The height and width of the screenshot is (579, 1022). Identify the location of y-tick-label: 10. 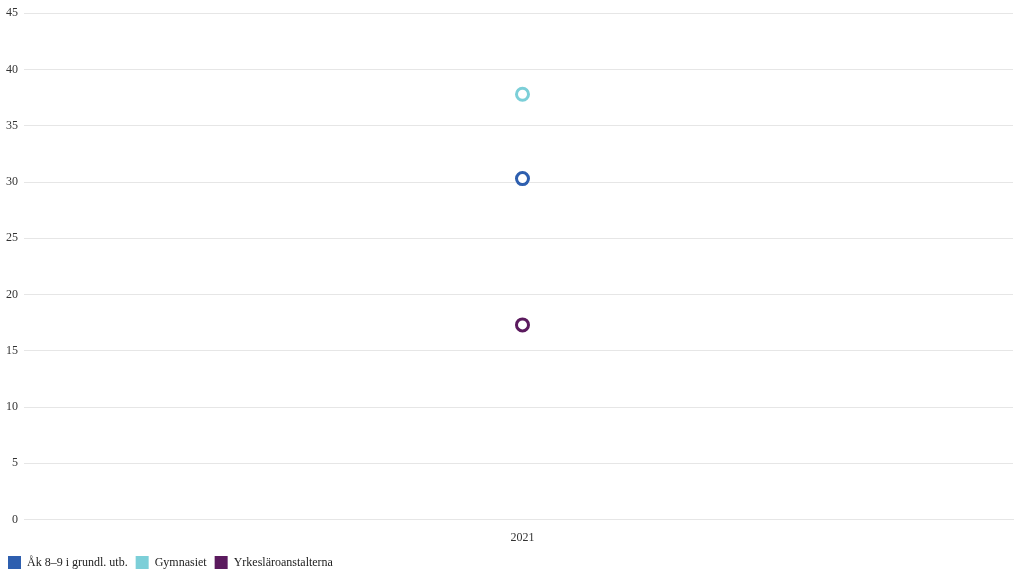
(12, 406).